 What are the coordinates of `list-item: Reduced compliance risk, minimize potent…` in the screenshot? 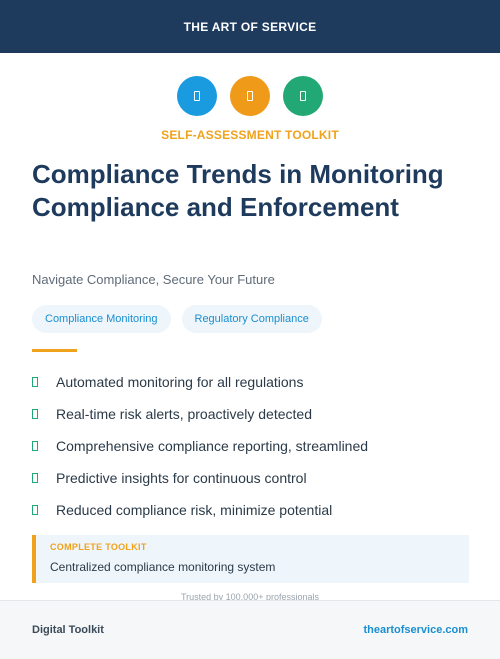 It's located at (252, 510).